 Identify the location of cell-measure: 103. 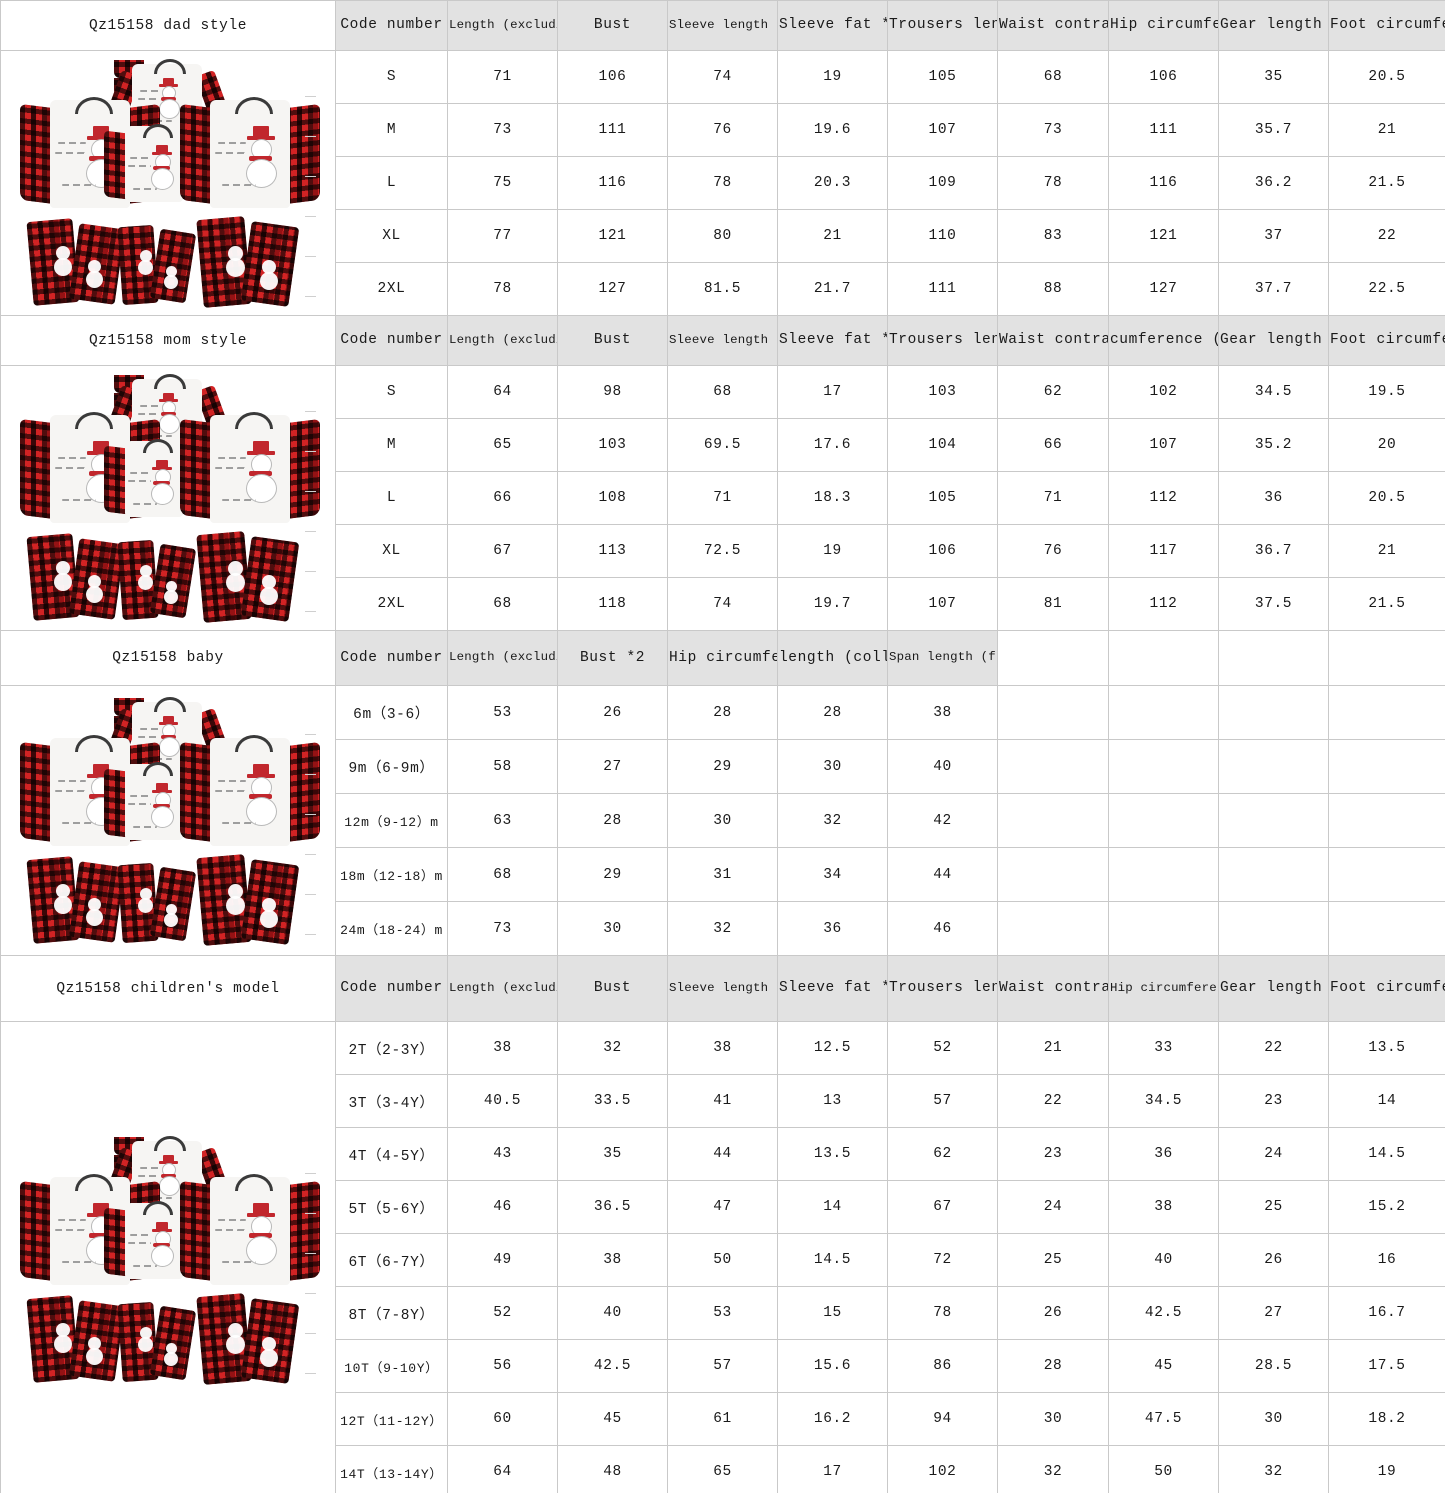
(612, 445).